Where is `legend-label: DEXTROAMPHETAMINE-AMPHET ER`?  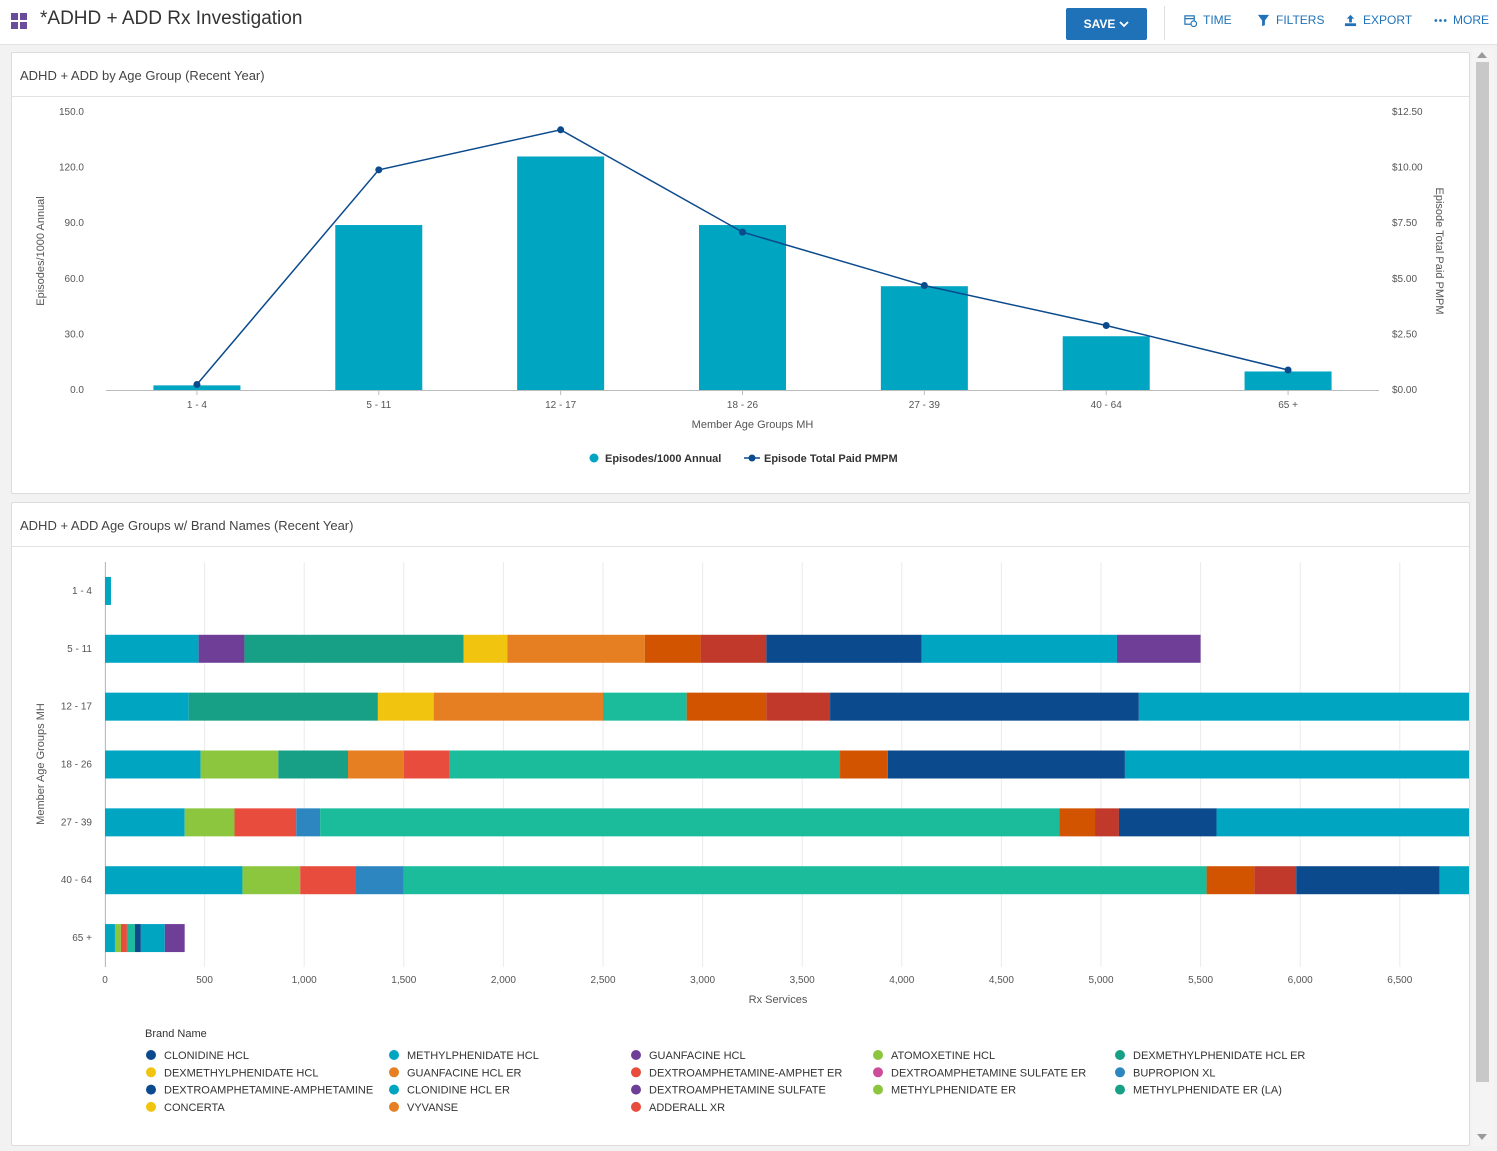
legend-label: DEXTROAMPHETAMINE-AMPHET ER is located at coordinates (745, 1073).